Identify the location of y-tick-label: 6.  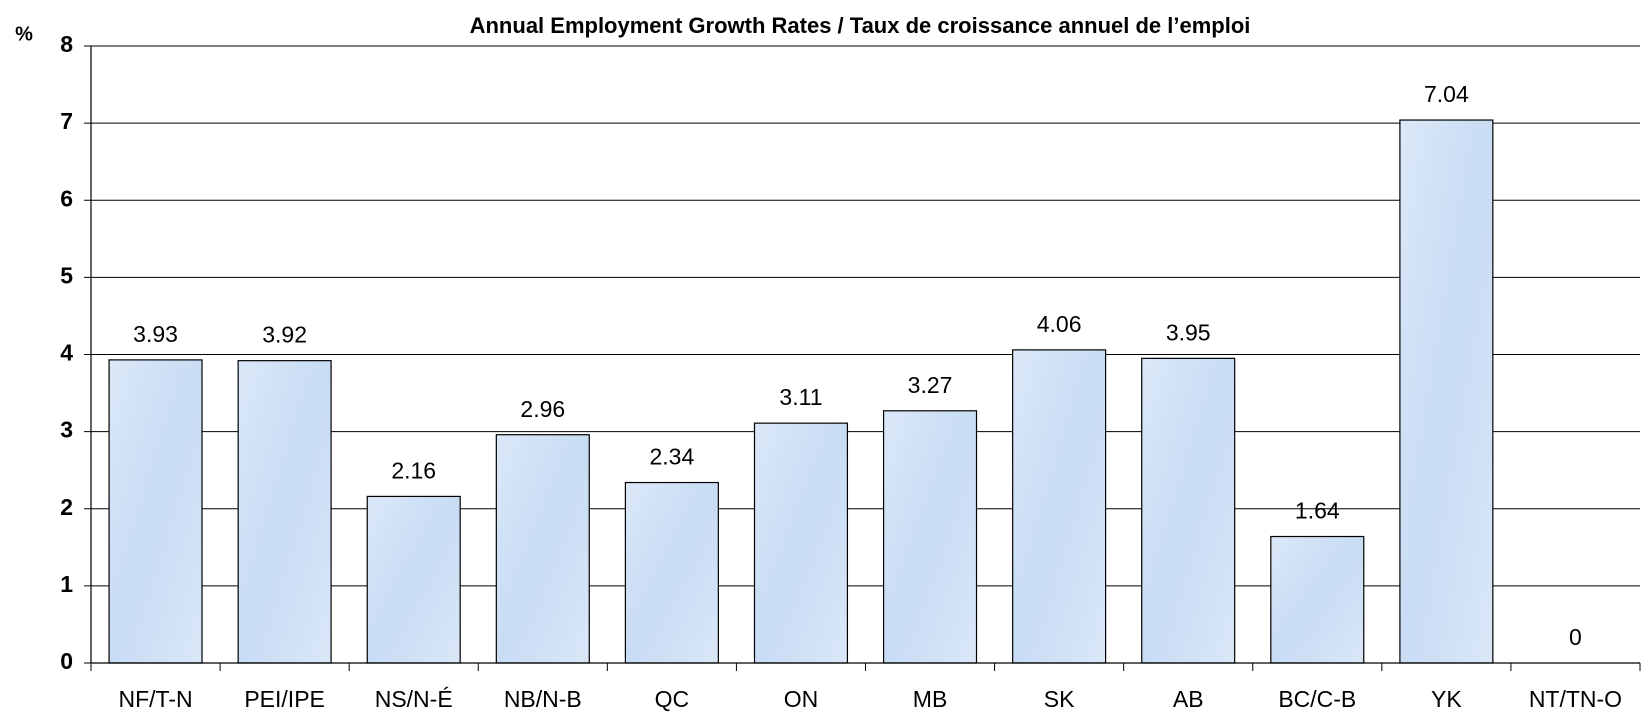
(66, 198).